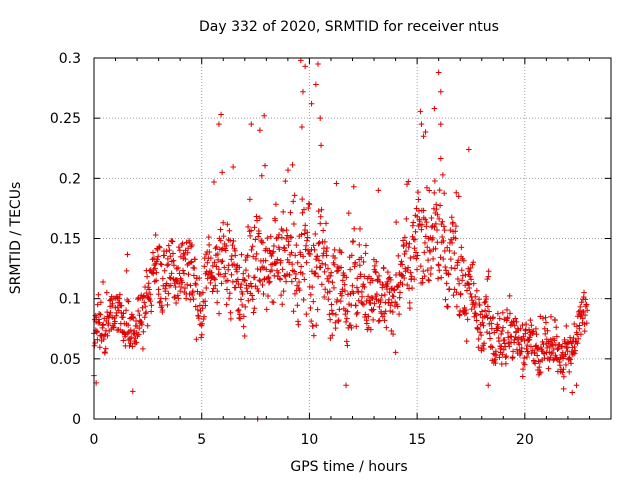 Image resolution: width=640 pixels, height=480 pixels. Describe the element at coordinates (70, 59) in the screenshot. I see `y-tick-label: 0.3` at that location.